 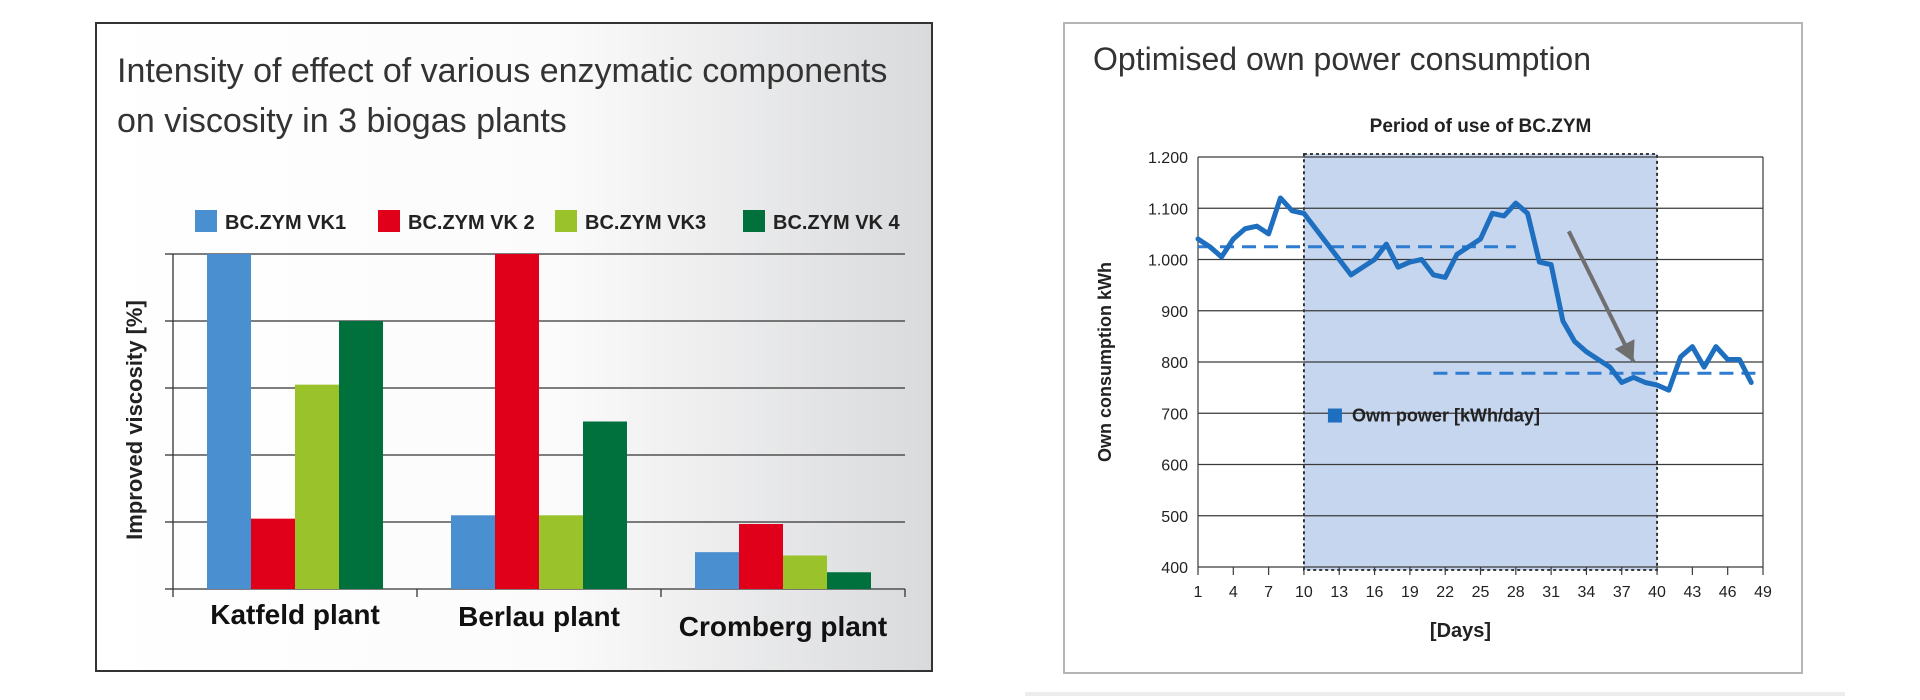 What do you see at coordinates (1657, 592) in the screenshot?
I see `line-x-tick-label: 40` at bounding box center [1657, 592].